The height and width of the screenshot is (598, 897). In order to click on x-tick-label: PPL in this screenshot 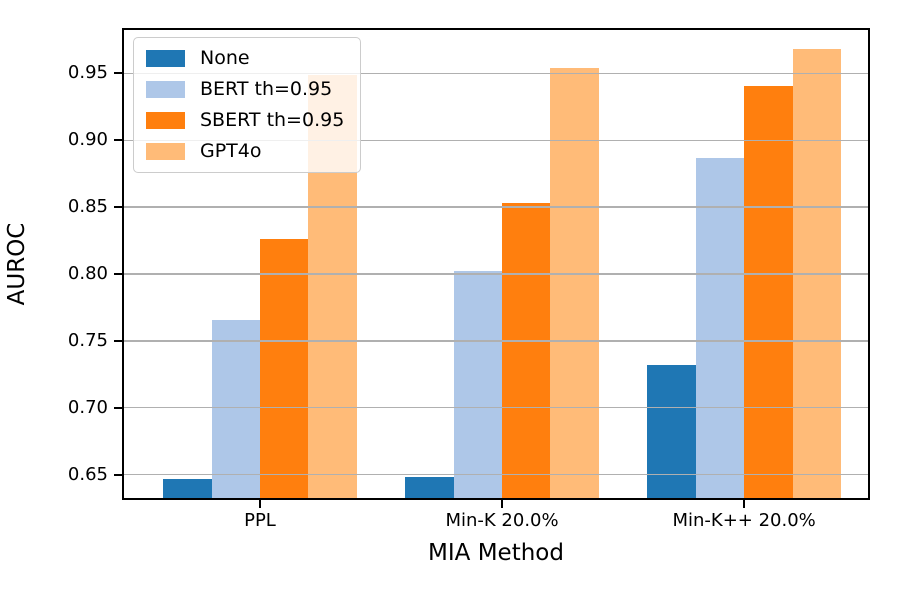, I will do `click(260, 520)`.